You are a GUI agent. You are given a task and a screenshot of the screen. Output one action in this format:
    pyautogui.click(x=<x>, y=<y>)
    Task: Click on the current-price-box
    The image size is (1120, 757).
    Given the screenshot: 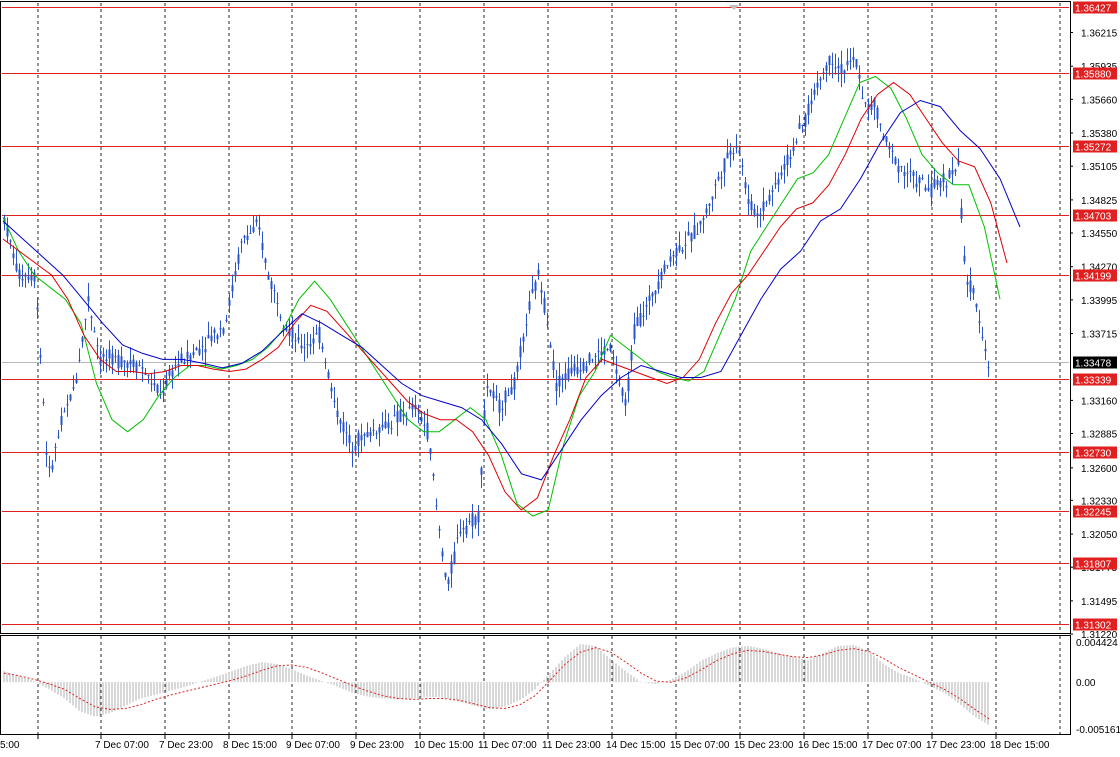 What is the action you would take?
    pyautogui.click(x=1095, y=362)
    